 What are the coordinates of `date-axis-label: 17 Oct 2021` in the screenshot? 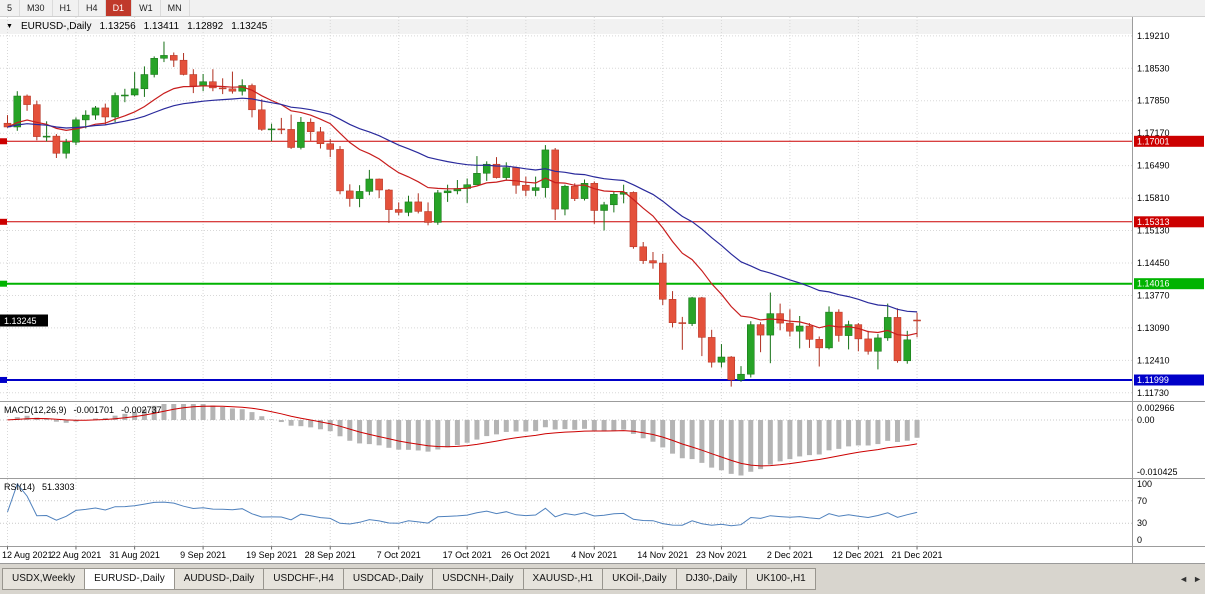 It's located at (467, 555).